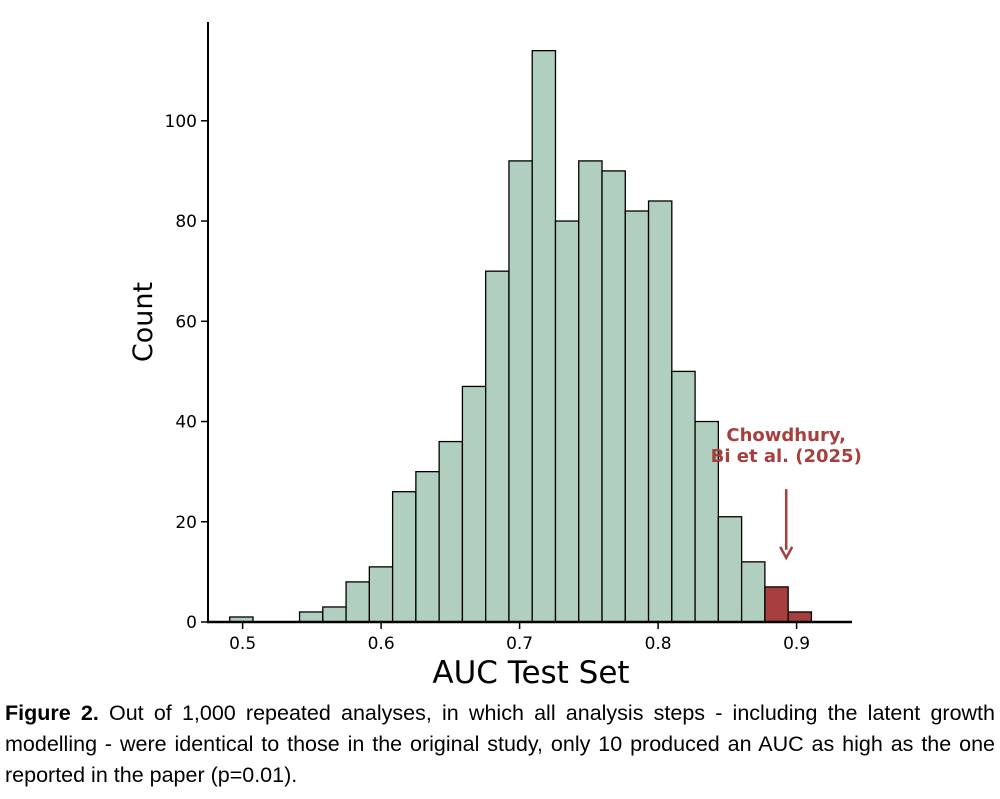 This screenshot has width=1000, height=799. Describe the element at coordinates (186, 423) in the screenshot. I see `y-tick-label: 40` at that location.